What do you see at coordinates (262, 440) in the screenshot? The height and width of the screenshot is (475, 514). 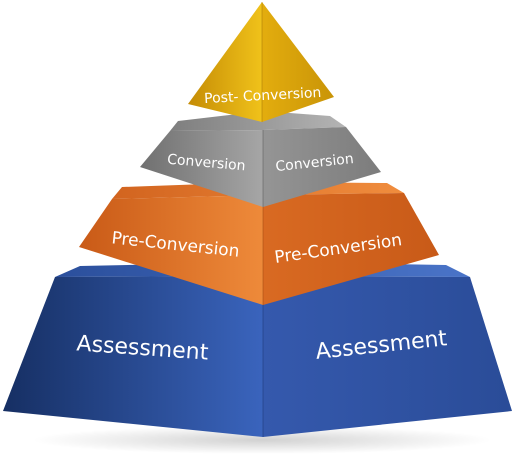 I see `pyramid-shadow` at bounding box center [262, 440].